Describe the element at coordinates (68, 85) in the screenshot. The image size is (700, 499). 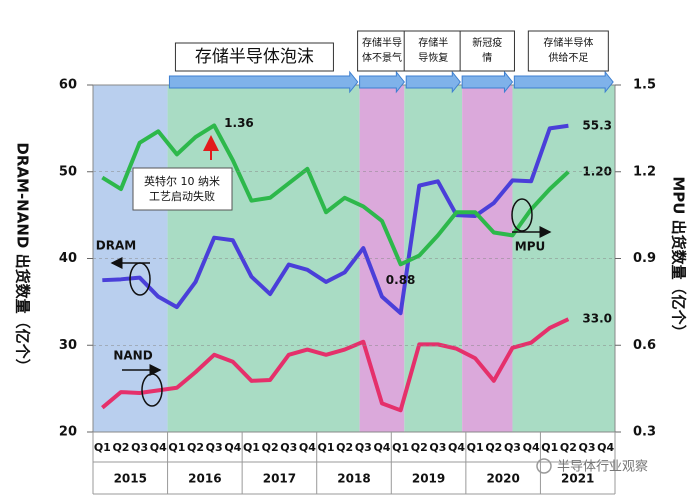
I see `y-tick-label: 60` at that location.